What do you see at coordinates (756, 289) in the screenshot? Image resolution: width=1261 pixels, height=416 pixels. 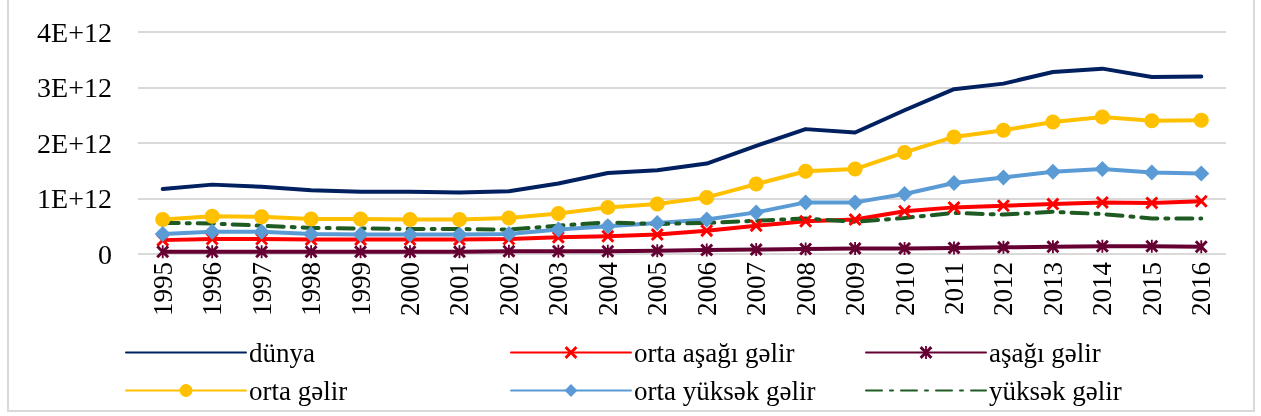 I see `x-tick-label: 2007` at bounding box center [756, 289].